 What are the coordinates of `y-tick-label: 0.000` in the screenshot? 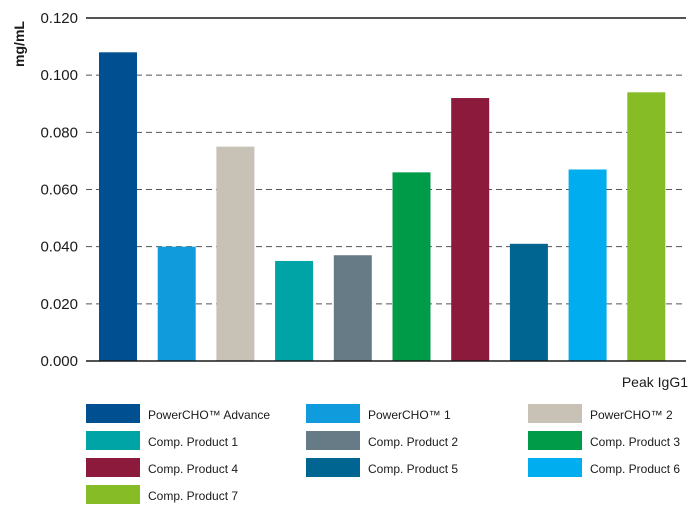 It's located at (59, 361).